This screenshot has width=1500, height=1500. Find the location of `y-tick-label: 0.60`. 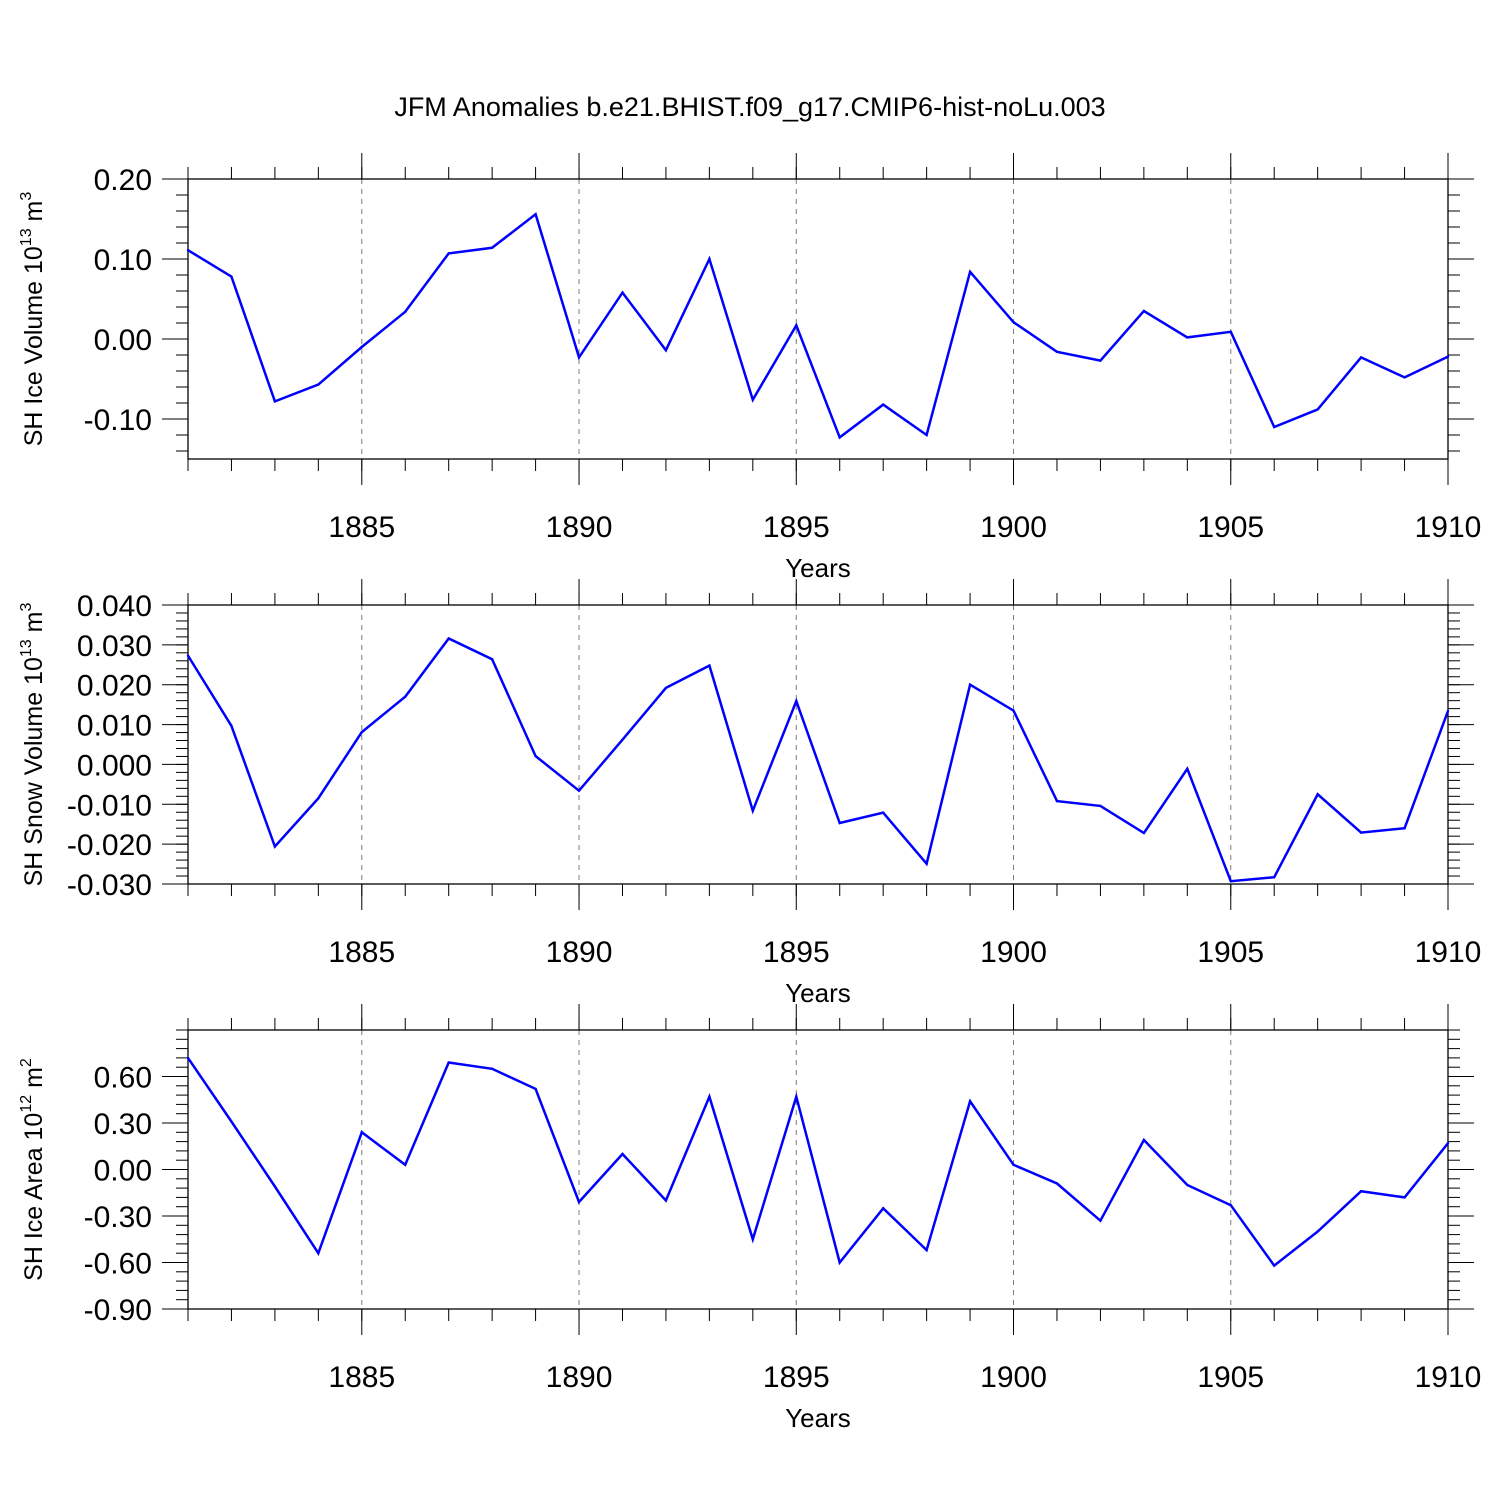

y-tick-label: 0.60 is located at coordinates (123, 1078).